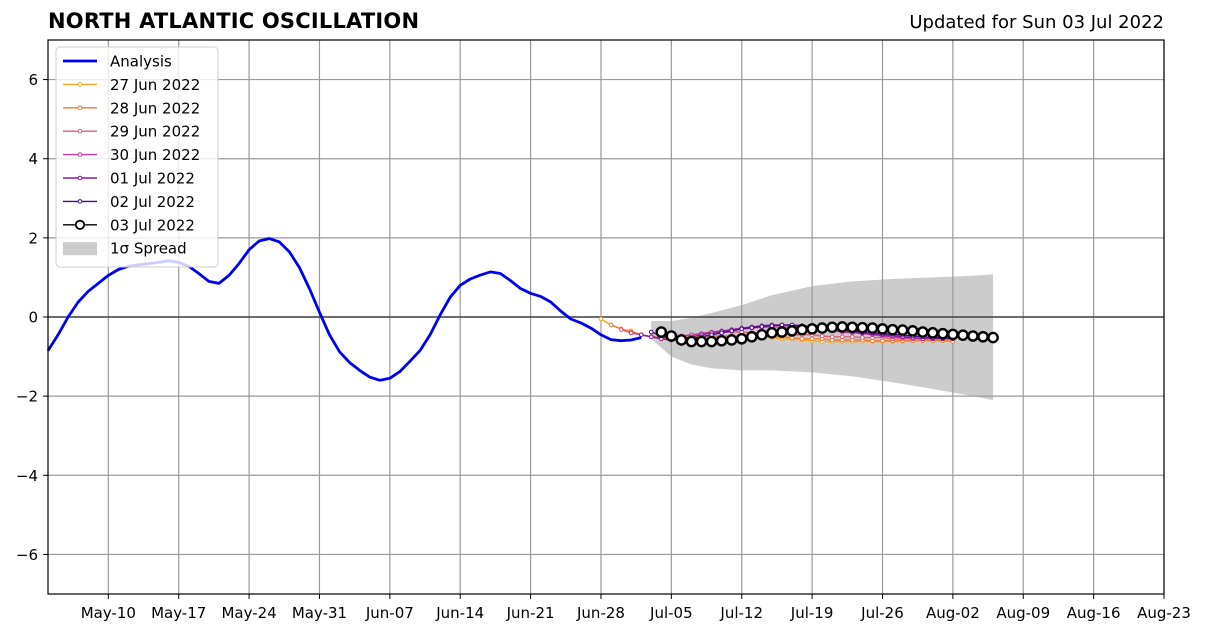 The image size is (1206, 633). What do you see at coordinates (389, 613) in the screenshot?
I see `x-tick-label: Jun-07` at bounding box center [389, 613].